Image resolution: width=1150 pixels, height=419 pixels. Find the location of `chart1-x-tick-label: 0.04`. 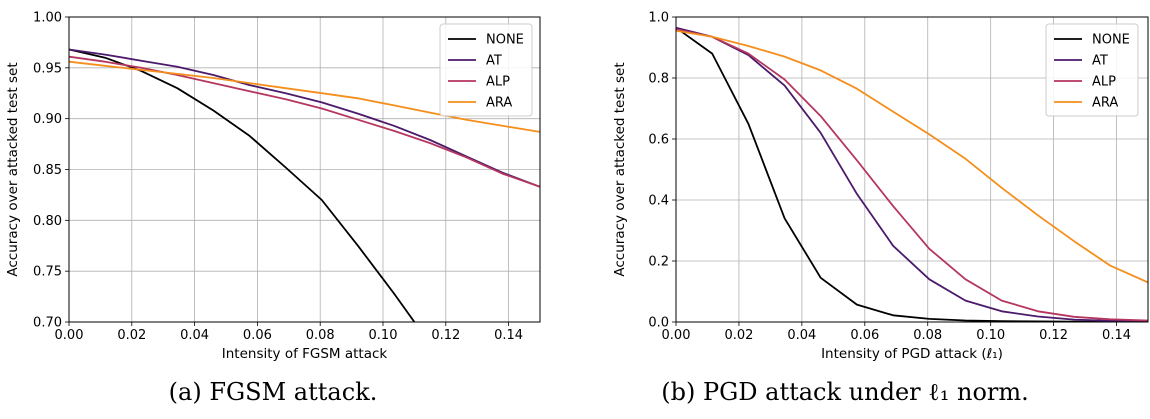

chart1-x-tick-label: 0.04 is located at coordinates (194, 335).